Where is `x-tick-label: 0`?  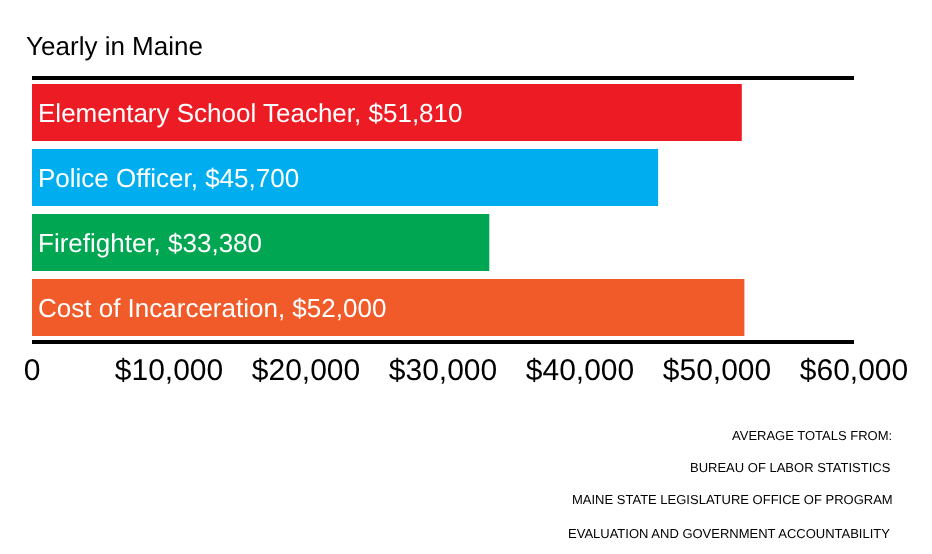 x-tick-label: 0 is located at coordinates (32, 370).